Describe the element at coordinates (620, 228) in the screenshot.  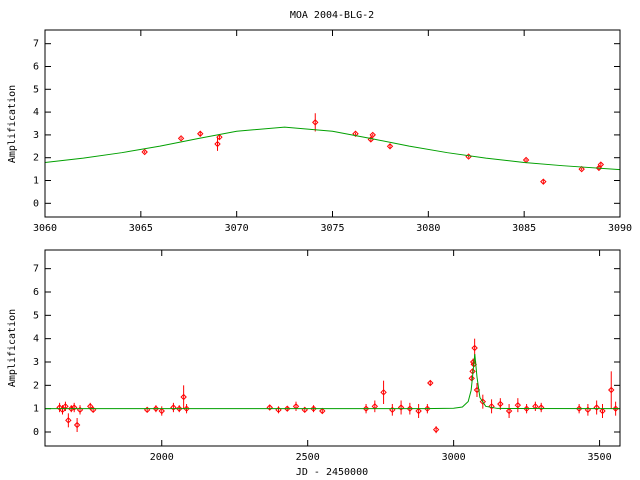
I see `x-tick-label: 3090` at that location.